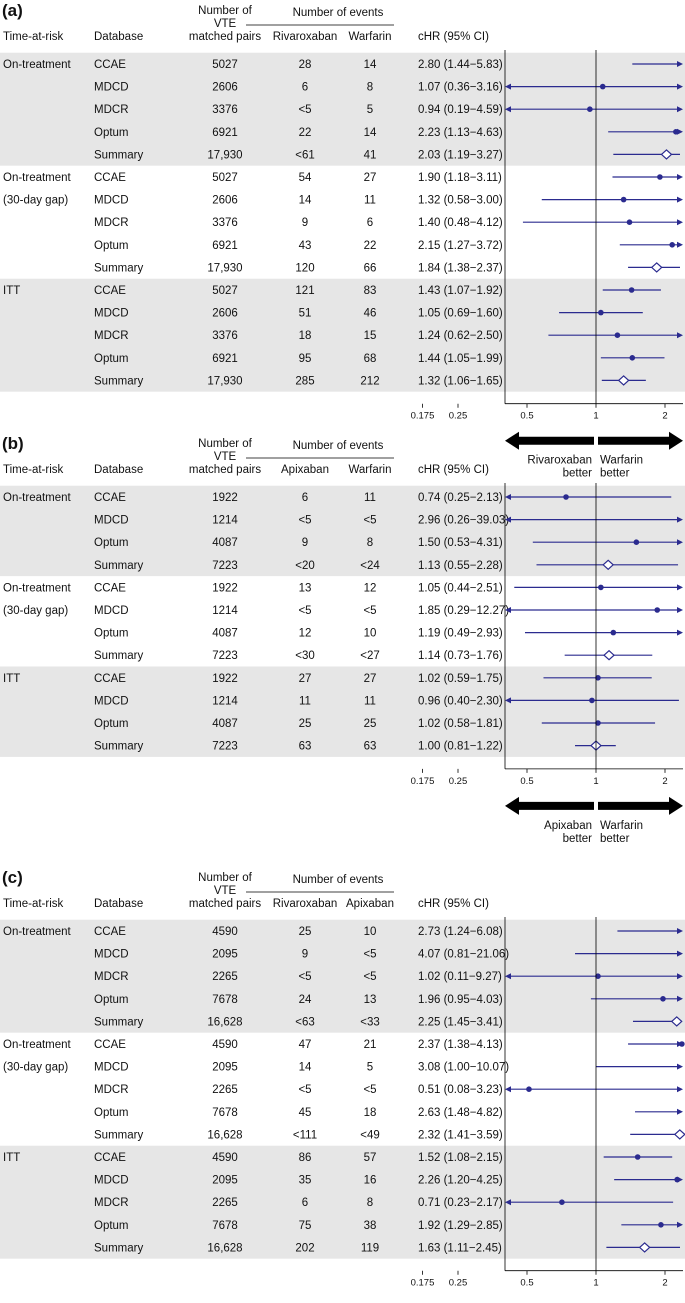  Describe the element at coordinates (369, 470) in the screenshot. I see `header-drug2: Warfarin` at that location.